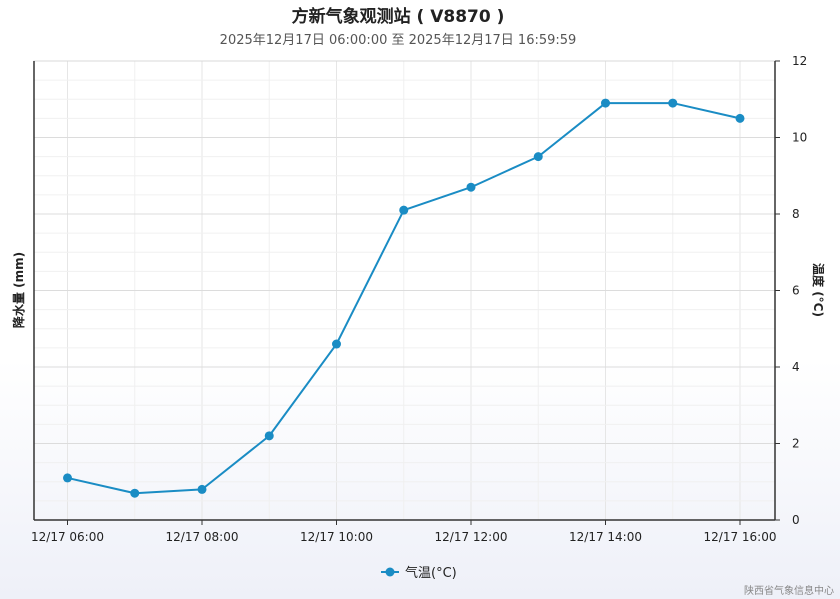  What do you see at coordinates (202, 537) in the screenshot?
I see `x-tick-label: 12/17 08:00` at bounding box center [202, 537].